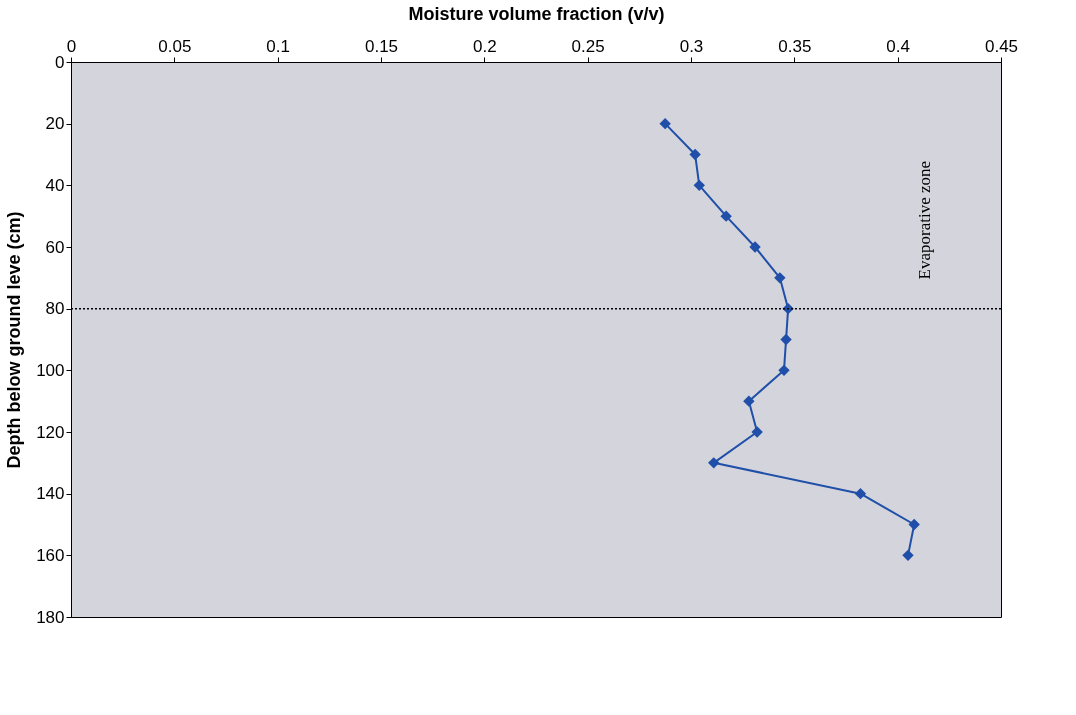 The width and height of the screenshot is (1076, 715). What do you see at coordinates (60, 62) in the screenshot?
I see `y-tick-label: 0` at bounding box center [60, 62].